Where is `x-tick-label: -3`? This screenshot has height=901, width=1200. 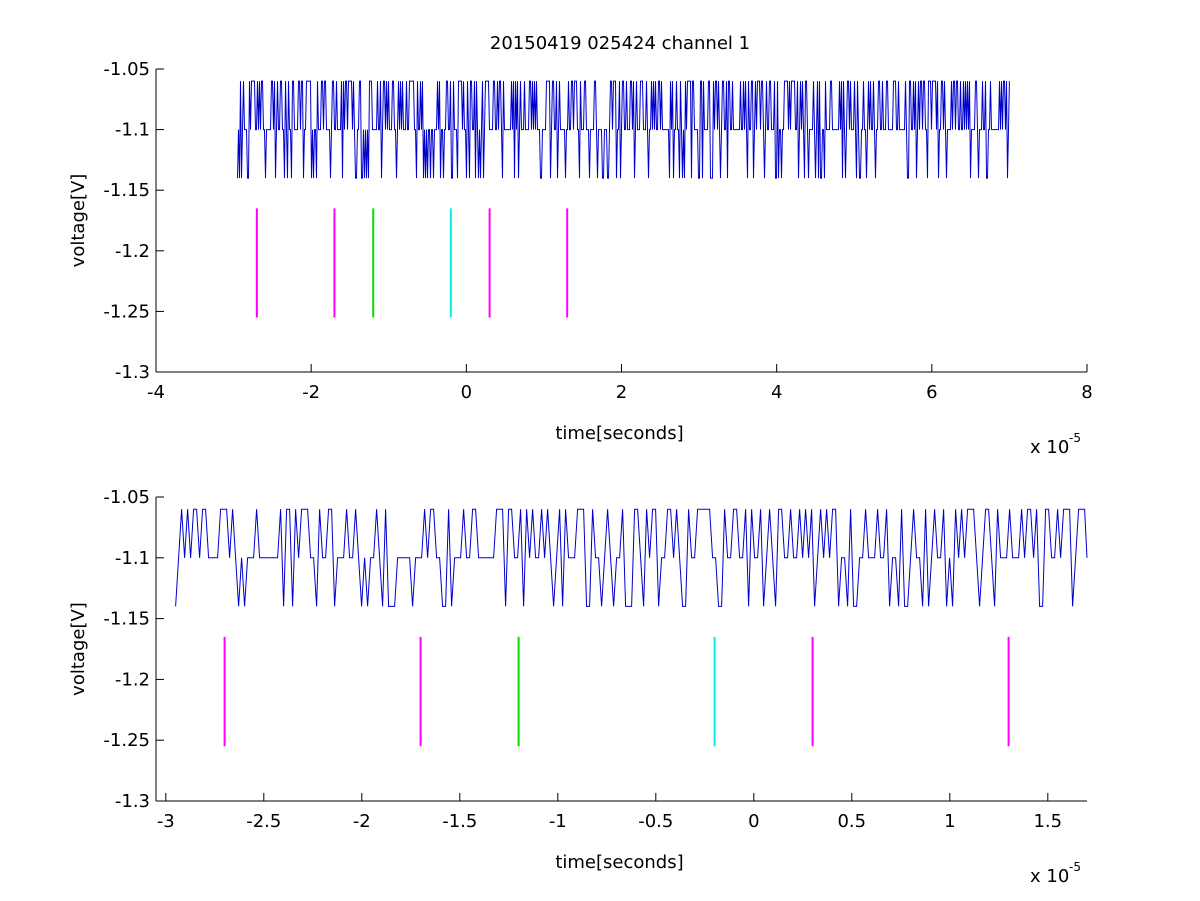 x-tick-label: -3 is located at coordinates (166, 821).